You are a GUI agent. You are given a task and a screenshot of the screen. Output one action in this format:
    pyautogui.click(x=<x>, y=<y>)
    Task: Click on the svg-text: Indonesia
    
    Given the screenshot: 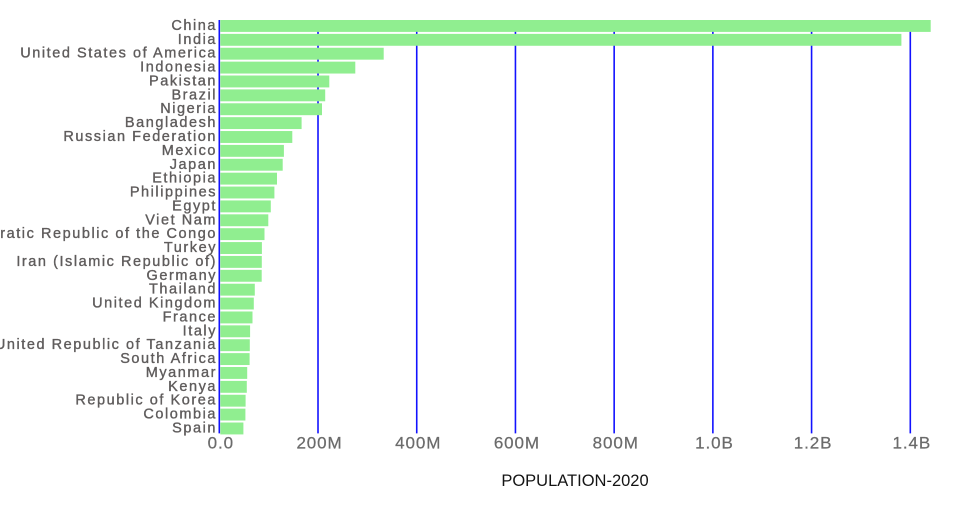 What is the action you would take?
    pyautogui.click(x=178, y=68)
    